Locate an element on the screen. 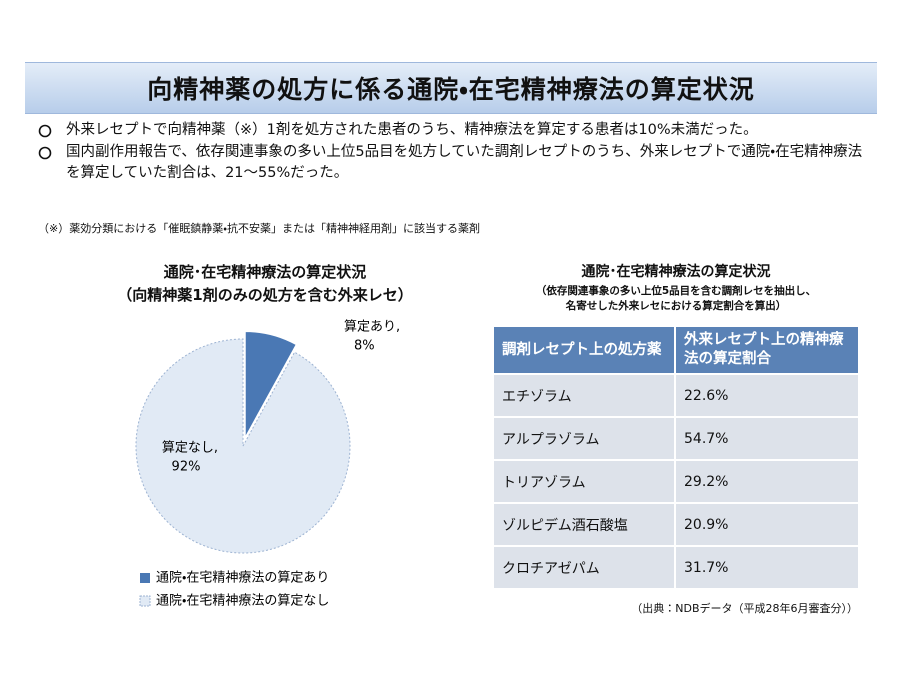 The height and width of the screenshot is (675, 900). table-cell: 20.9% is located at coordinates (767, 524).